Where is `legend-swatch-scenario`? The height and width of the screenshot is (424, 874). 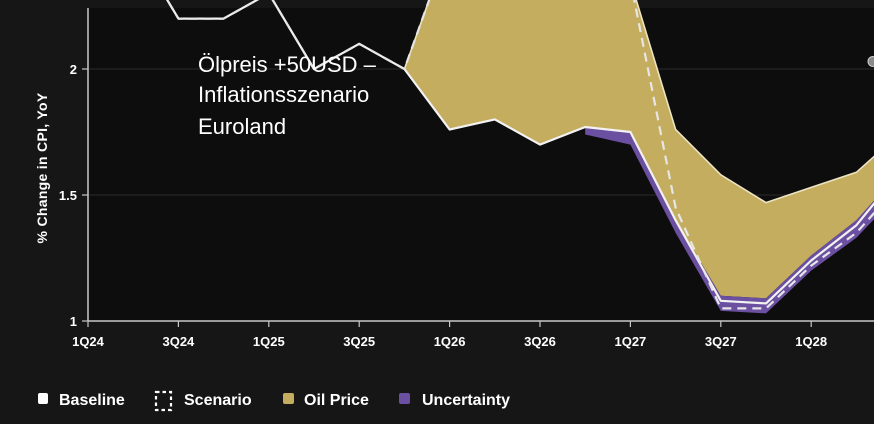 legend-swatch-scenario is located at coordinates (163, 401).